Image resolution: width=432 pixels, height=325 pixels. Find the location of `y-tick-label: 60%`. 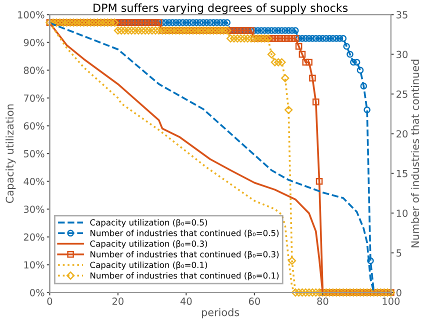

y-tick-label: 60% is located at coordinates (34, 126).